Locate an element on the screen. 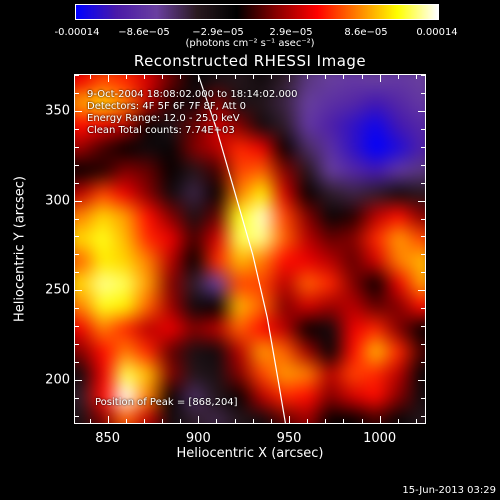  y-axis-label: Heliocentric Y (arcsec) is located at coordinates (20, 249).